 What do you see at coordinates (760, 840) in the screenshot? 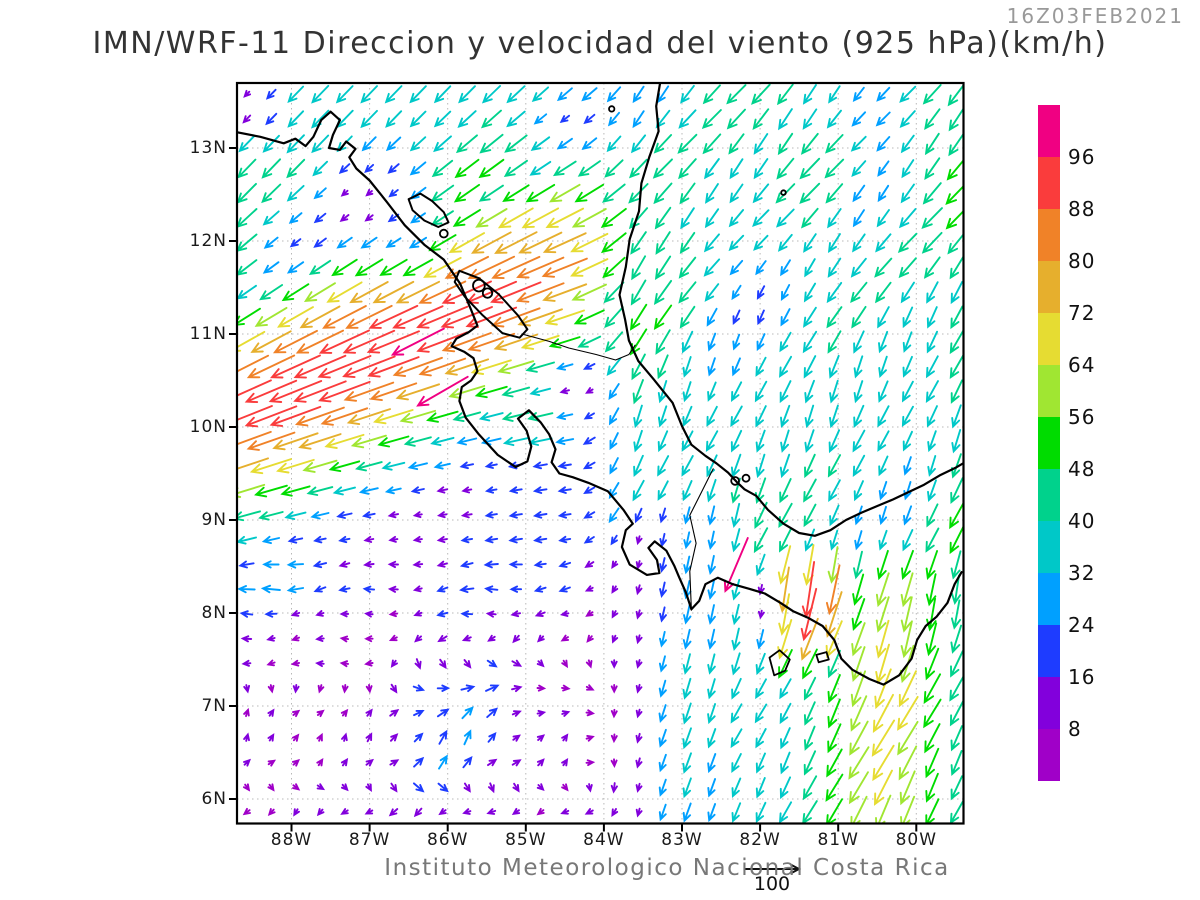
I see `x-axis-label: 82W` at bounding box center [760, 840].